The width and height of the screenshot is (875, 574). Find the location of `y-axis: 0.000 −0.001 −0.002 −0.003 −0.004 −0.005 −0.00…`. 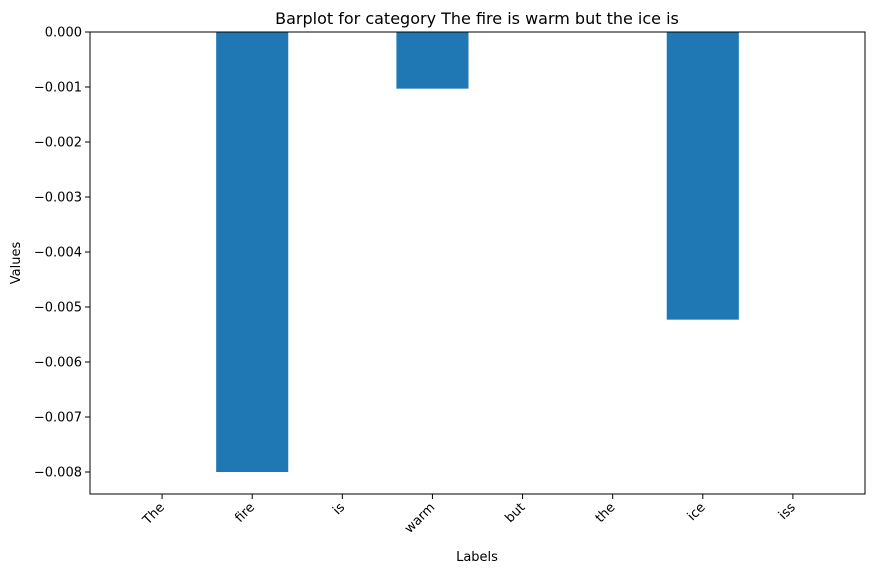

y-axis: 0.000 −0.001 −0.002 −0.003 −0.004 −0.005 −0.00… is located at coordinates (62, 253).